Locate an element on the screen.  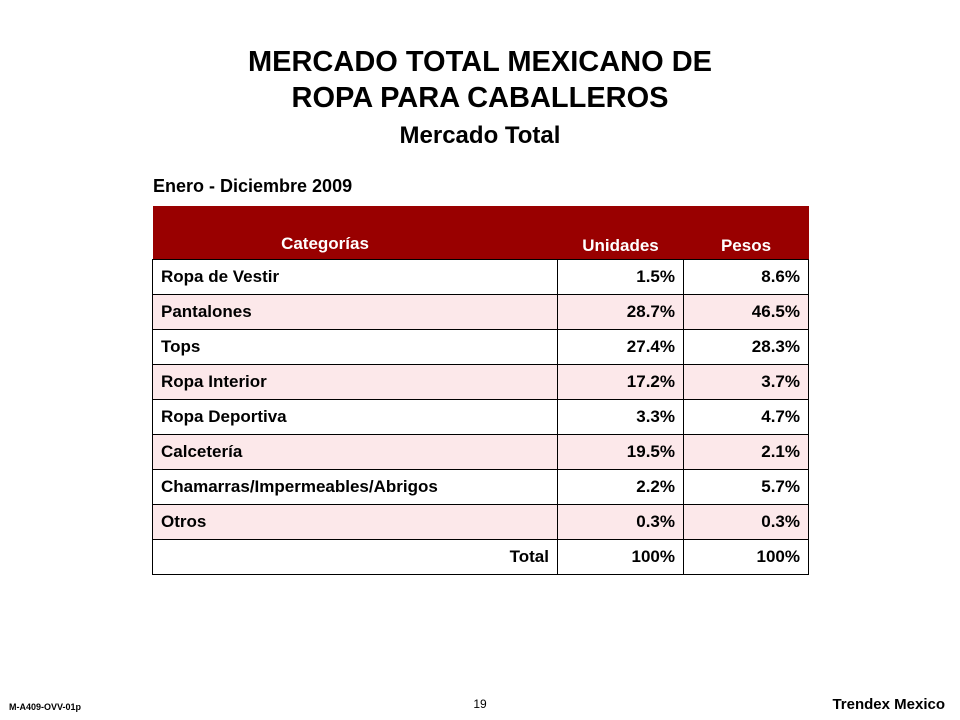
row-unidades: 0.3% is located at coordinates (620, 522).